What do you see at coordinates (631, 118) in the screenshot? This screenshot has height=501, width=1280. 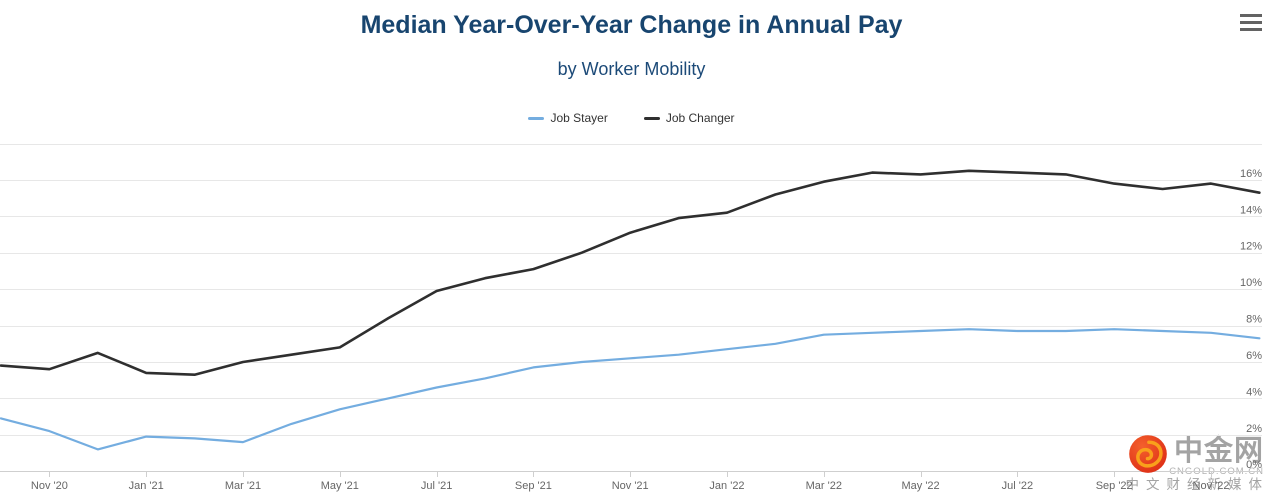 I see `legend: Job Stayer Job Changer` at bounding box center [631, 118].